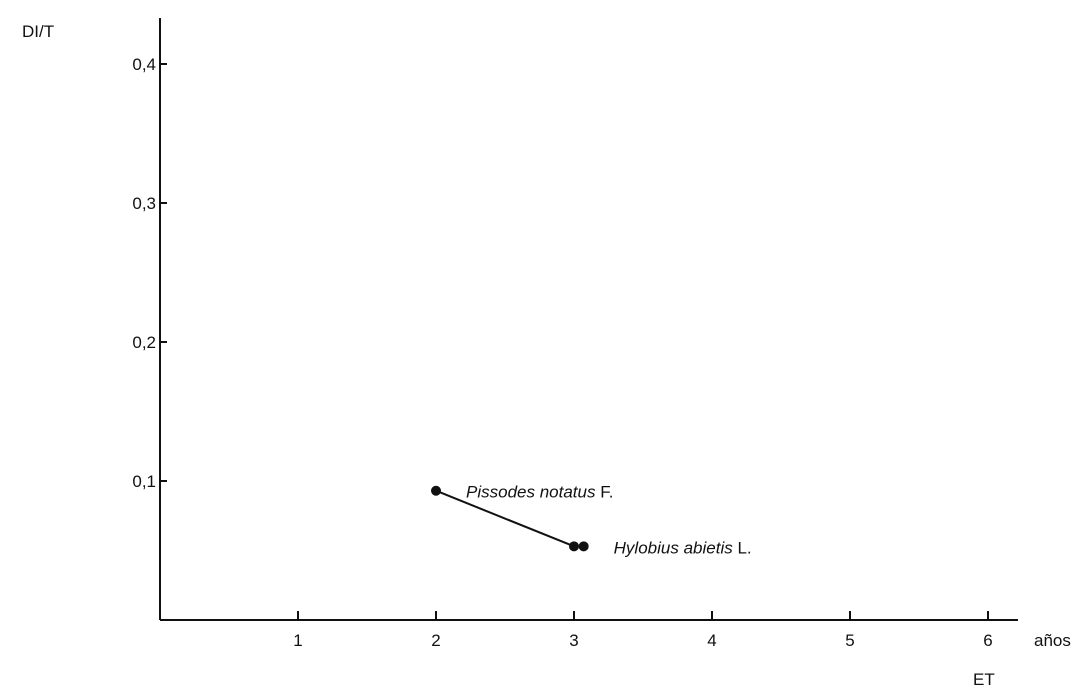 This screenshot has height=689, width=1078. I want to click on y-axis-label: DI/T, so click(38, 31).